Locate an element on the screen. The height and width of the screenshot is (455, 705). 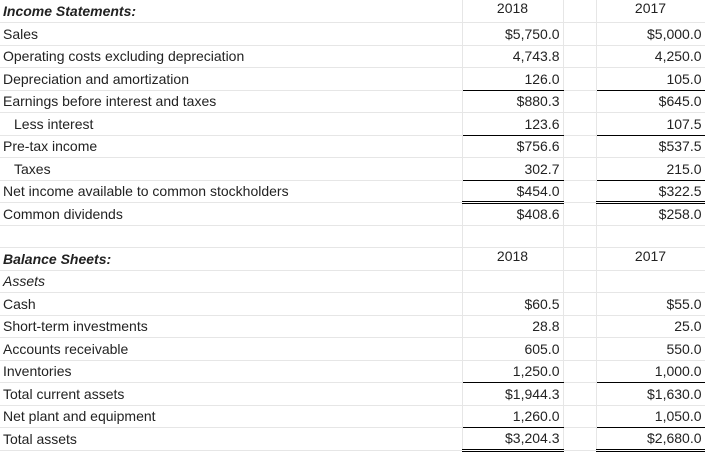
table-row-interest: Less interest 123.6 107.5 is located at coordinates (352, 124).